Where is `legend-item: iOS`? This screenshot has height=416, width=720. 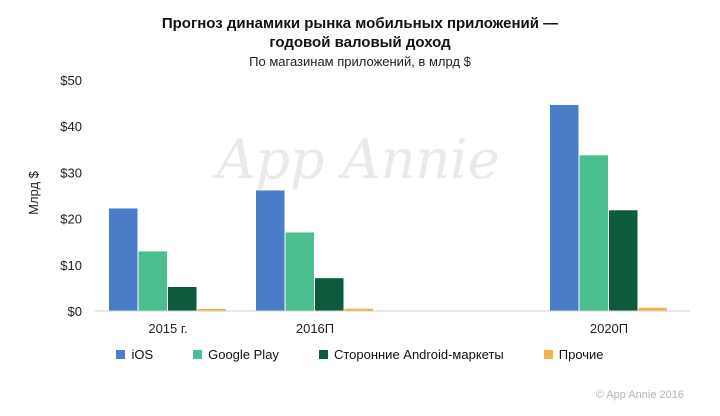
legend-item: iOS is located at coordinates (134, 354).